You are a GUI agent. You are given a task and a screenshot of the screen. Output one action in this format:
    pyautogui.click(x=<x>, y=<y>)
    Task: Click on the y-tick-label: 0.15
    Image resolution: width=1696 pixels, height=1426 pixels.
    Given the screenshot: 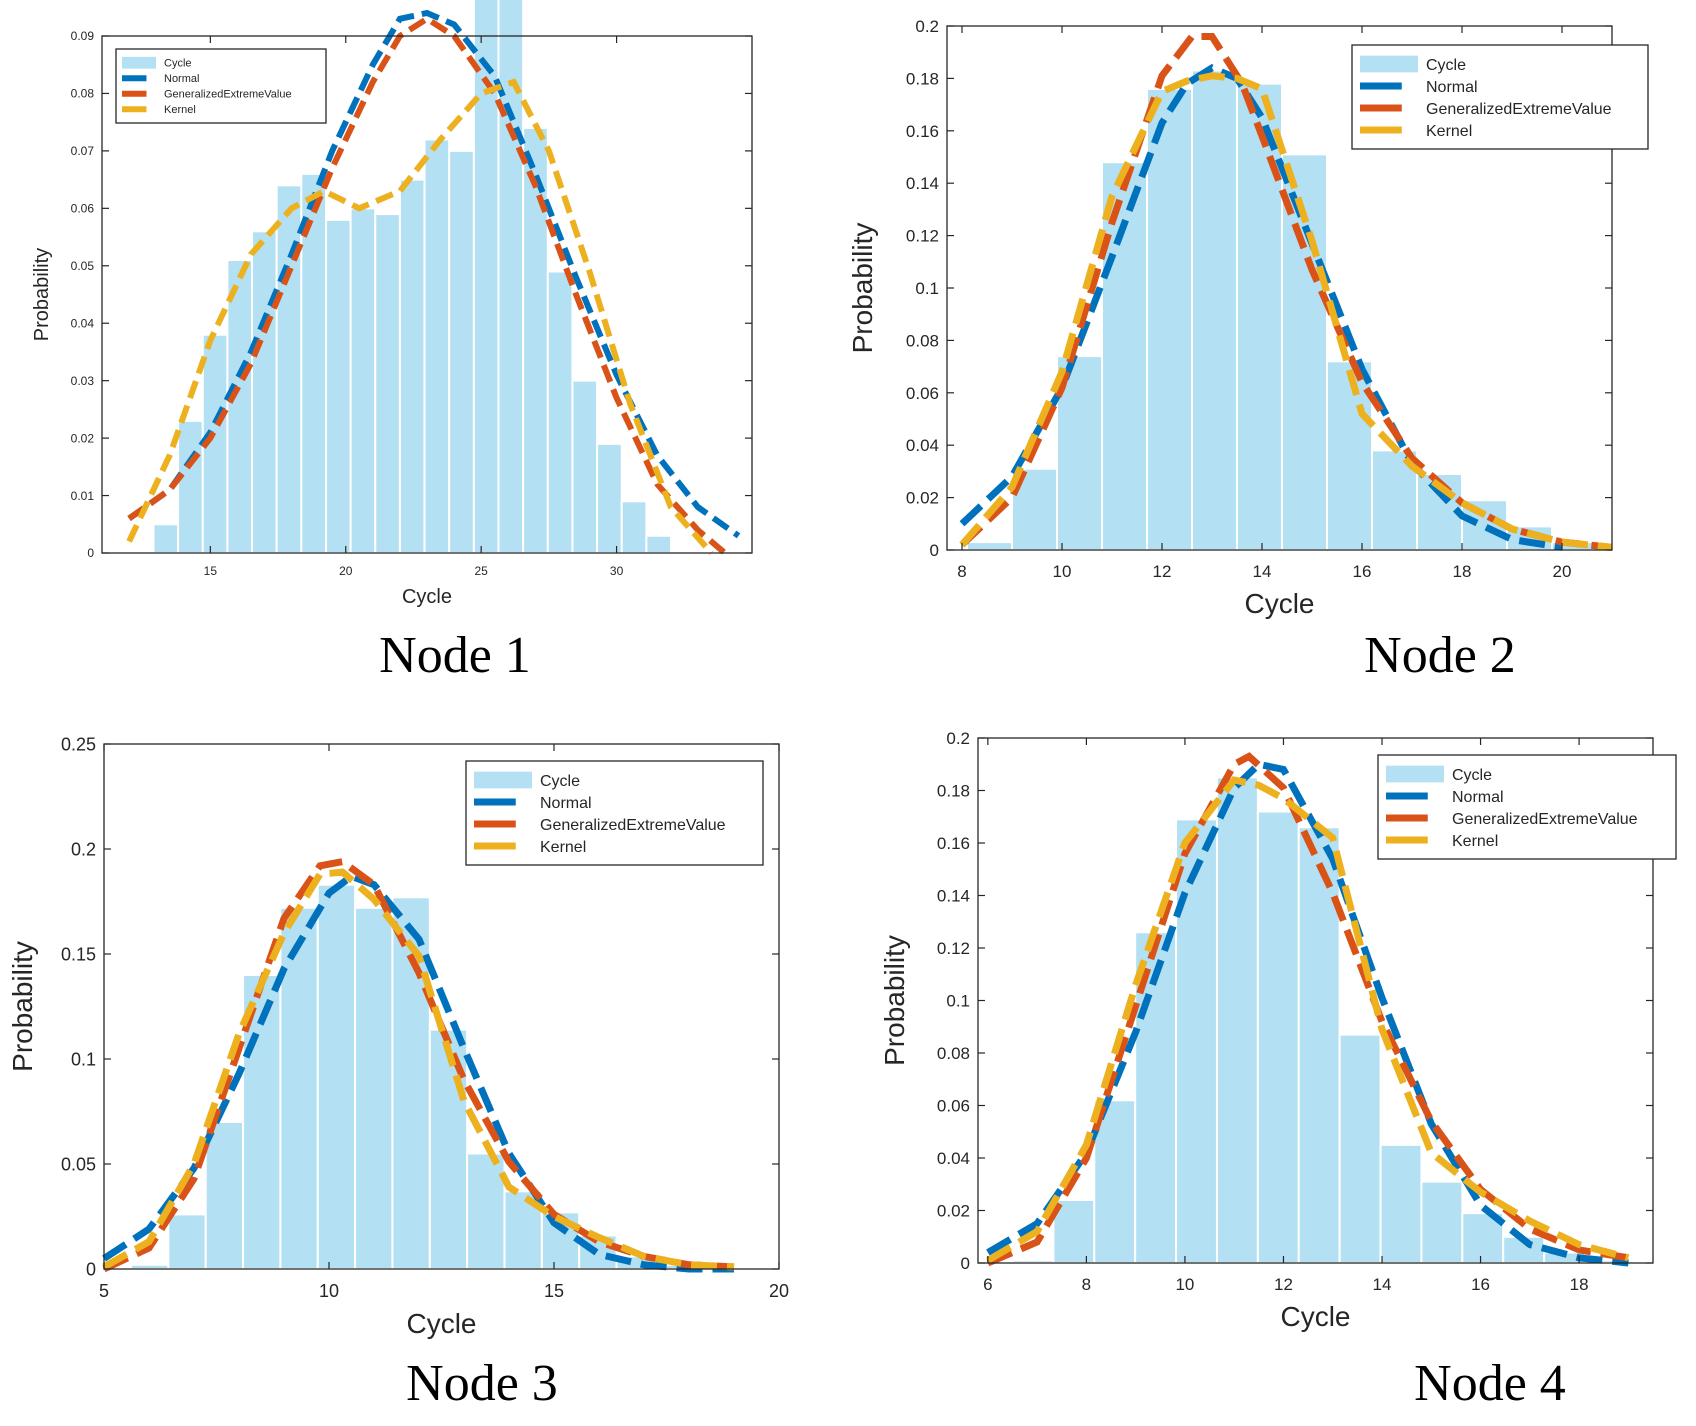 What is the action you would take?
    pyautogui.click(x=78, y=954)
    